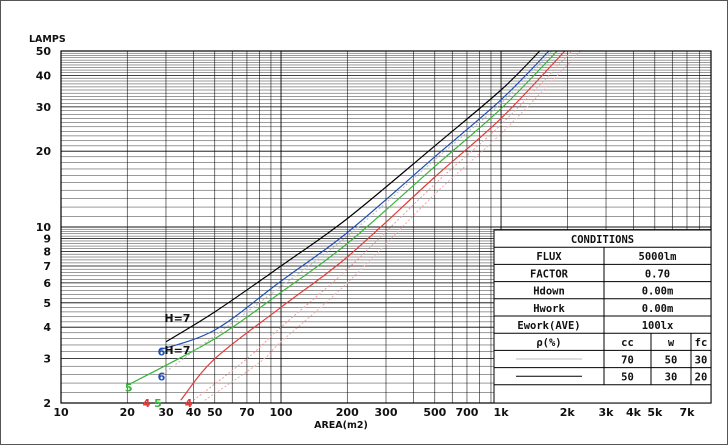 The width and height of the screenshot is (728, 445). Describe the element at coordinates (549, 309) in the screenshot. I see `condition-label: Hwork` at that location.